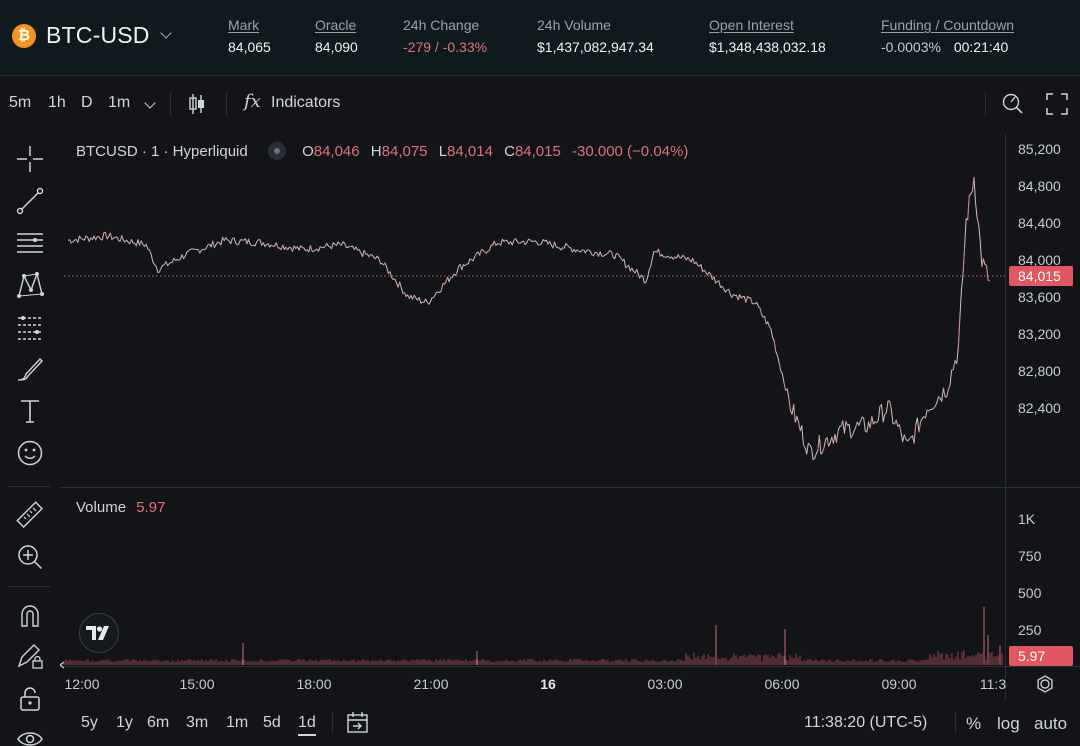  I want to click on magnet-icon, so click(30, 616).